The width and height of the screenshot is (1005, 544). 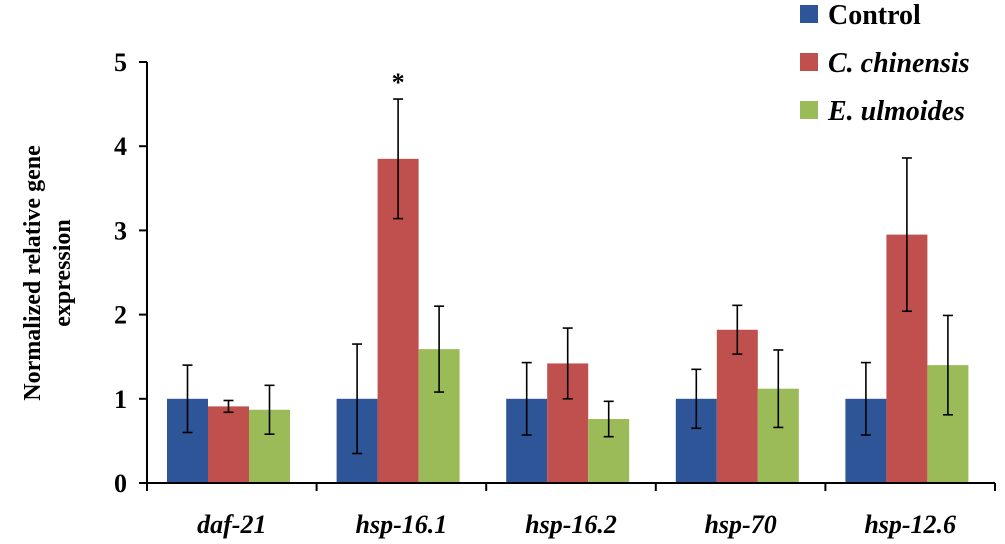 I want to click on legend-label-1: C. chinensis, so click(x=899, y=63).